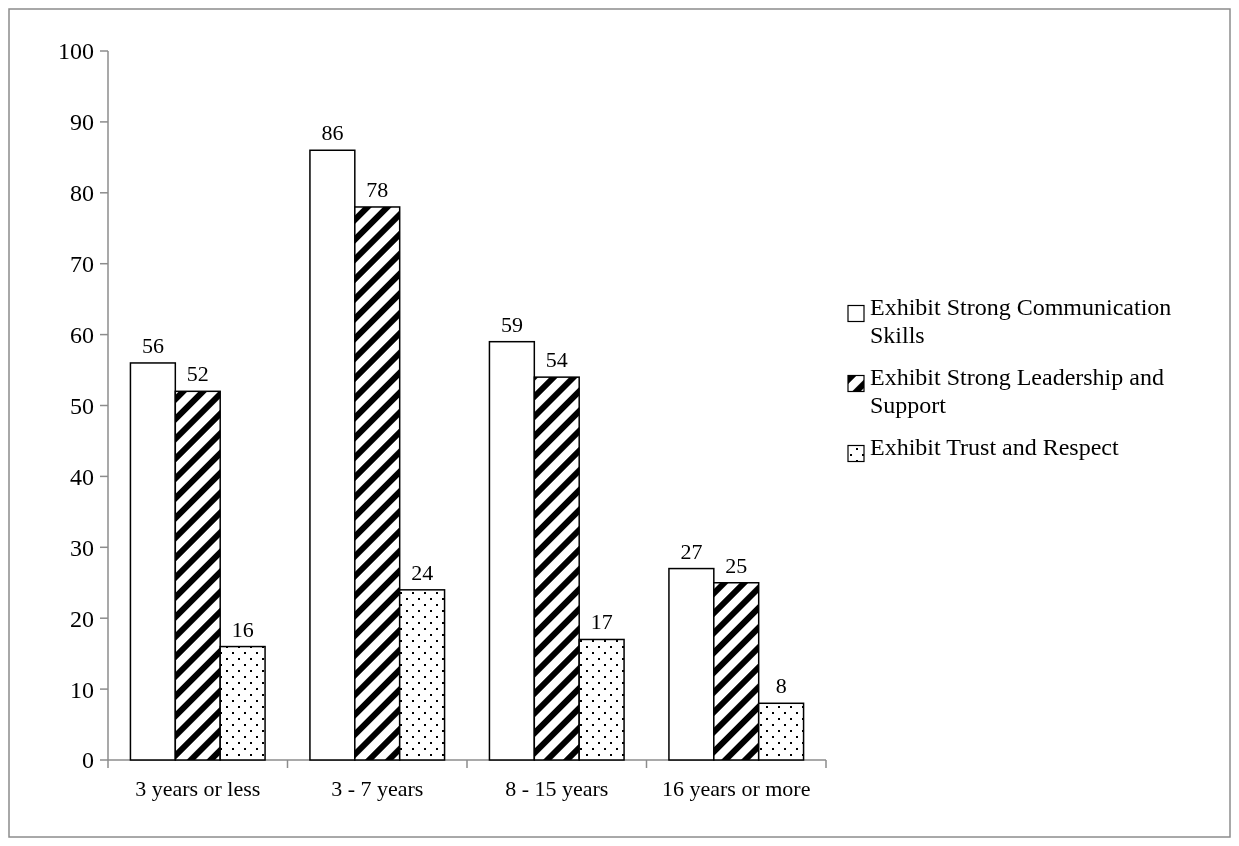 The height and width of the screenshot is (846, 1239). I want to click on data-label: 8, so click(781, 686).